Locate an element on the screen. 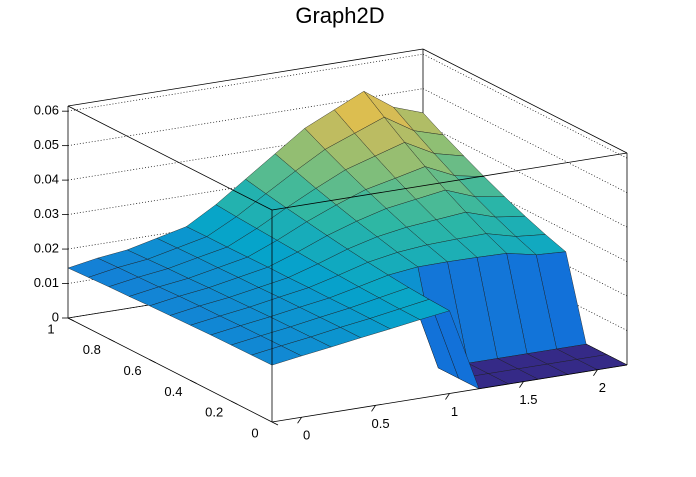 The image size is (696, 477). x-tick-label: 0.5 is located at coordinates (381, 423).